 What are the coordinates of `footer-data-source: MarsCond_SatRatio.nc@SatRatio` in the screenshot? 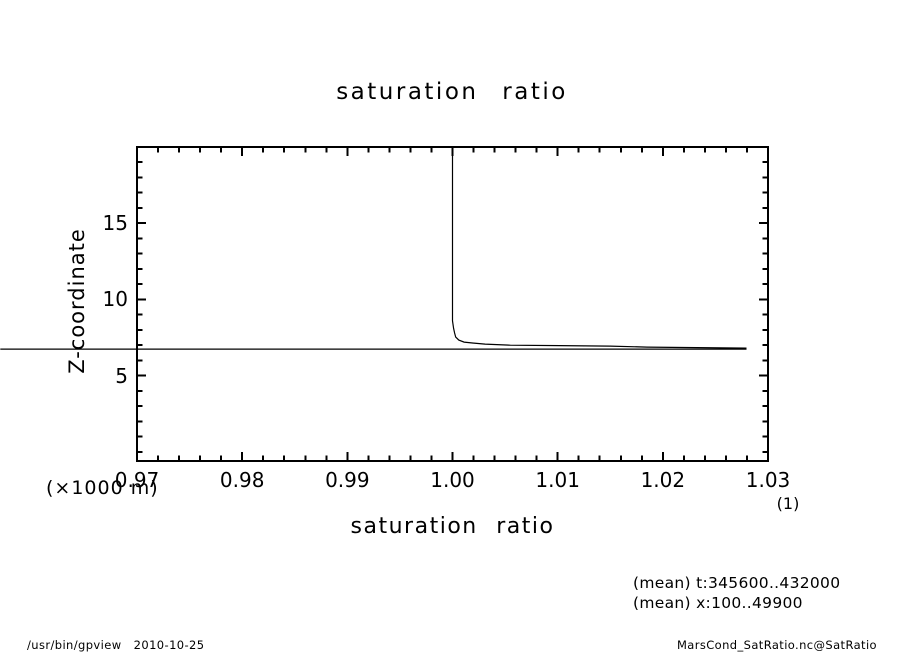 It's located at (776, 645).